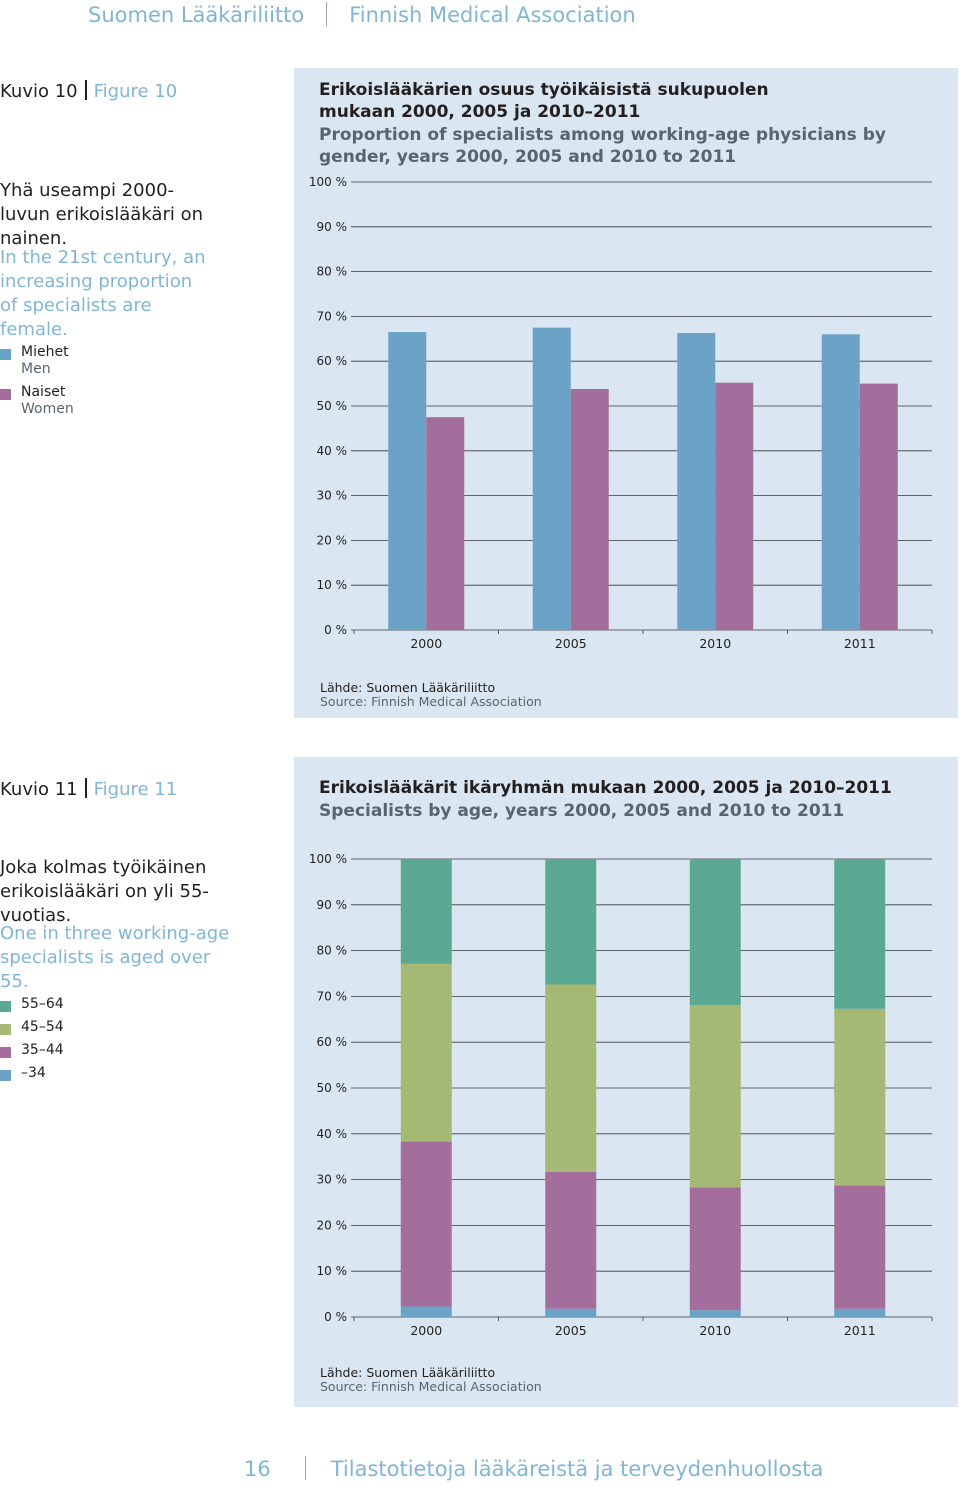  I want to click on legend-item-35-44: 35–44, so click(32, 1050).